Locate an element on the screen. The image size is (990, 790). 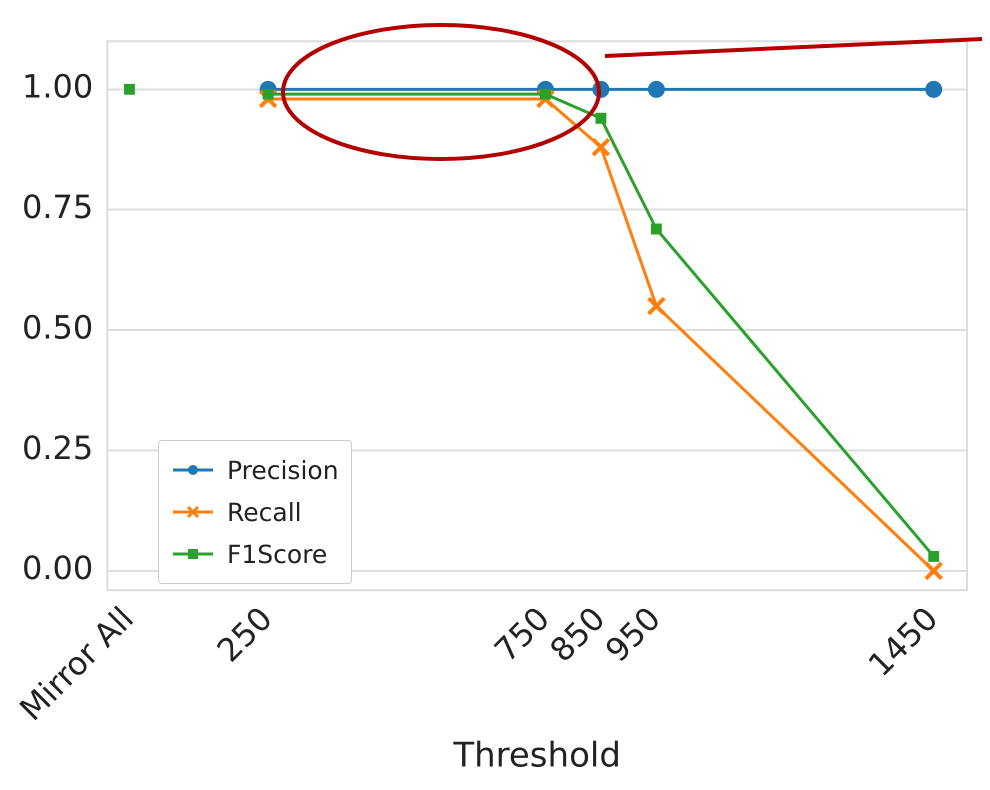
y-tick-label: 0.00 is located at coordinates (58, 568).